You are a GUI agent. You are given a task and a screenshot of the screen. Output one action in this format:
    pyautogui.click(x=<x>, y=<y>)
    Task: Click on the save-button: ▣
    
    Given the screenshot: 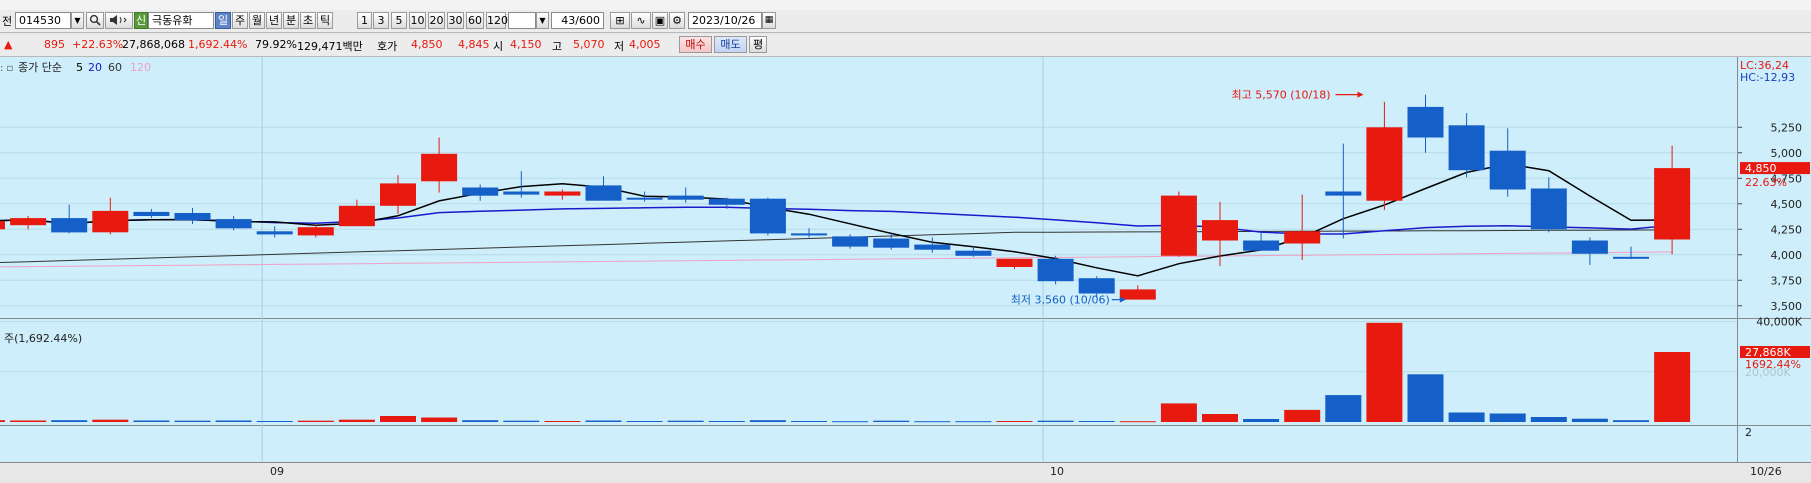 What is the action you would take?
    pyautogui.click(x=660, y=20)
    